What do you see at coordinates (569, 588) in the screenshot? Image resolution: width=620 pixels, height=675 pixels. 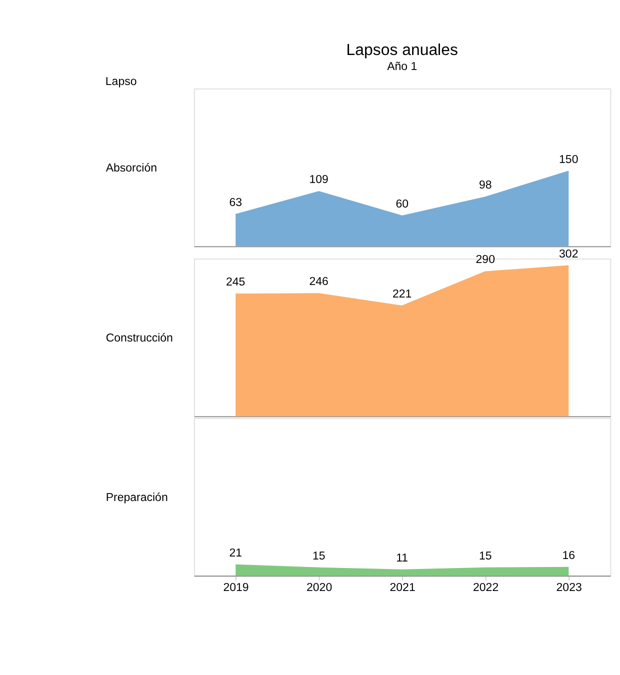 I see `x-tick-label: 2023` at bounding box center [569, 588].